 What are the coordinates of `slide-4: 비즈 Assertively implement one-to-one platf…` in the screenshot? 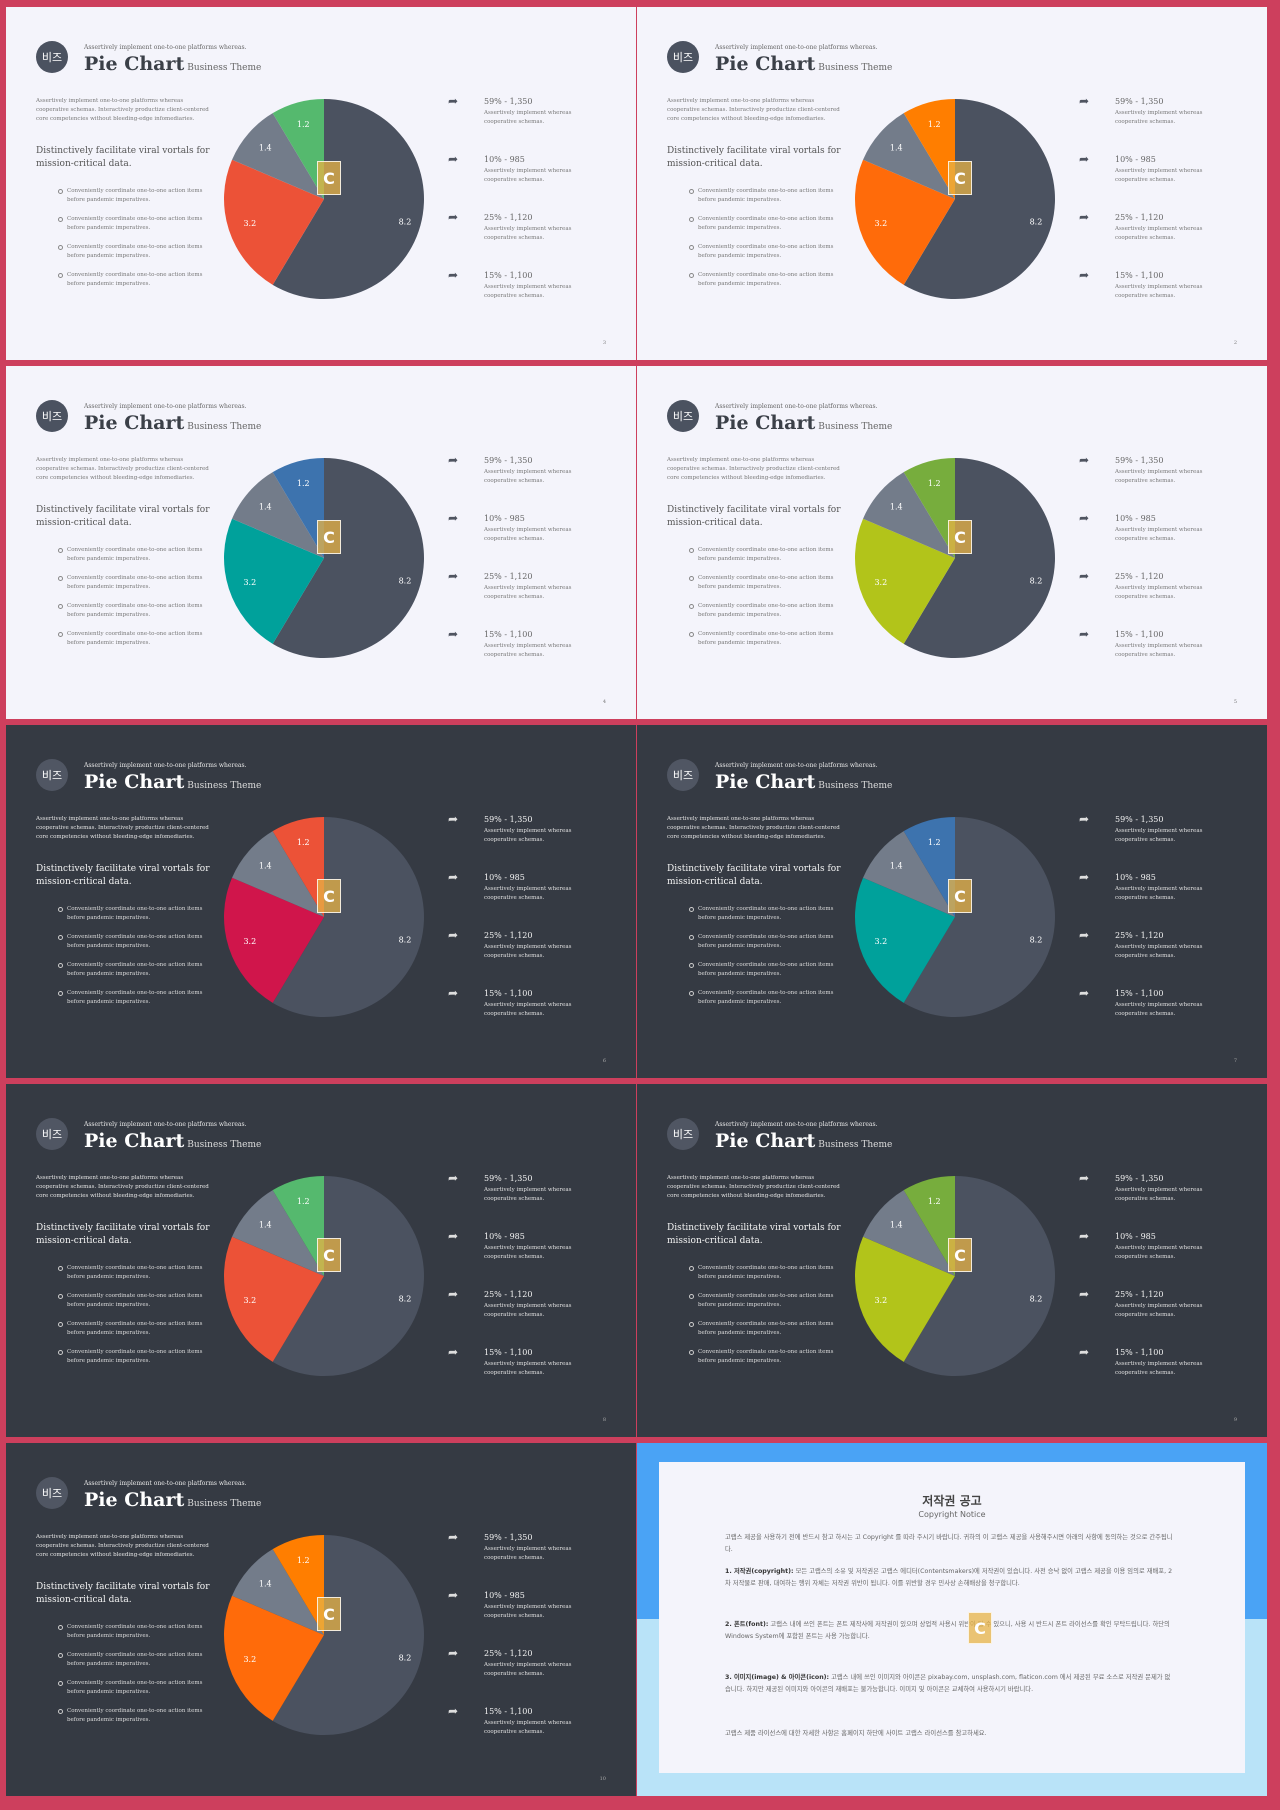 It's located at (952, 542).